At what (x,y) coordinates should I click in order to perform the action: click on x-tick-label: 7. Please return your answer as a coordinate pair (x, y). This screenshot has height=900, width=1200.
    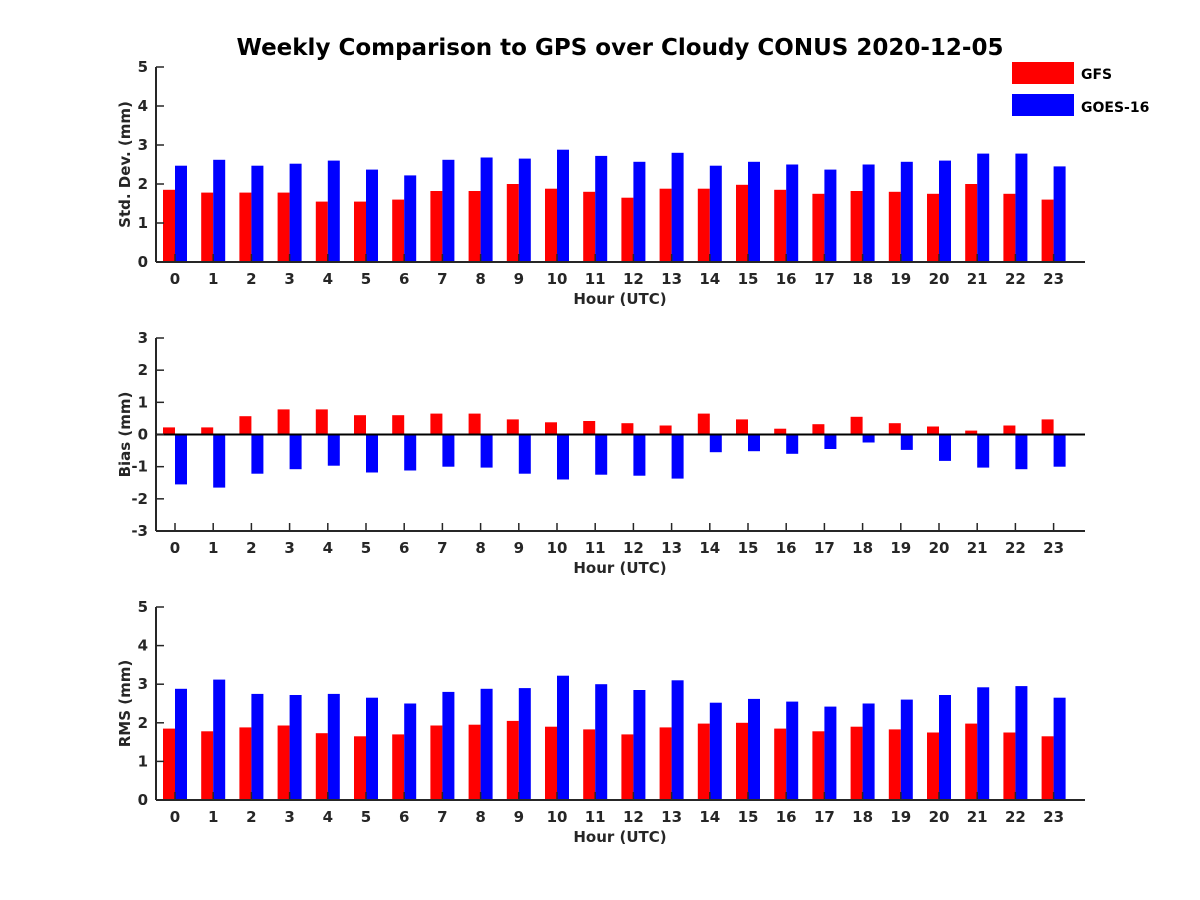
    Looking at the image, I should click on (442, 279).